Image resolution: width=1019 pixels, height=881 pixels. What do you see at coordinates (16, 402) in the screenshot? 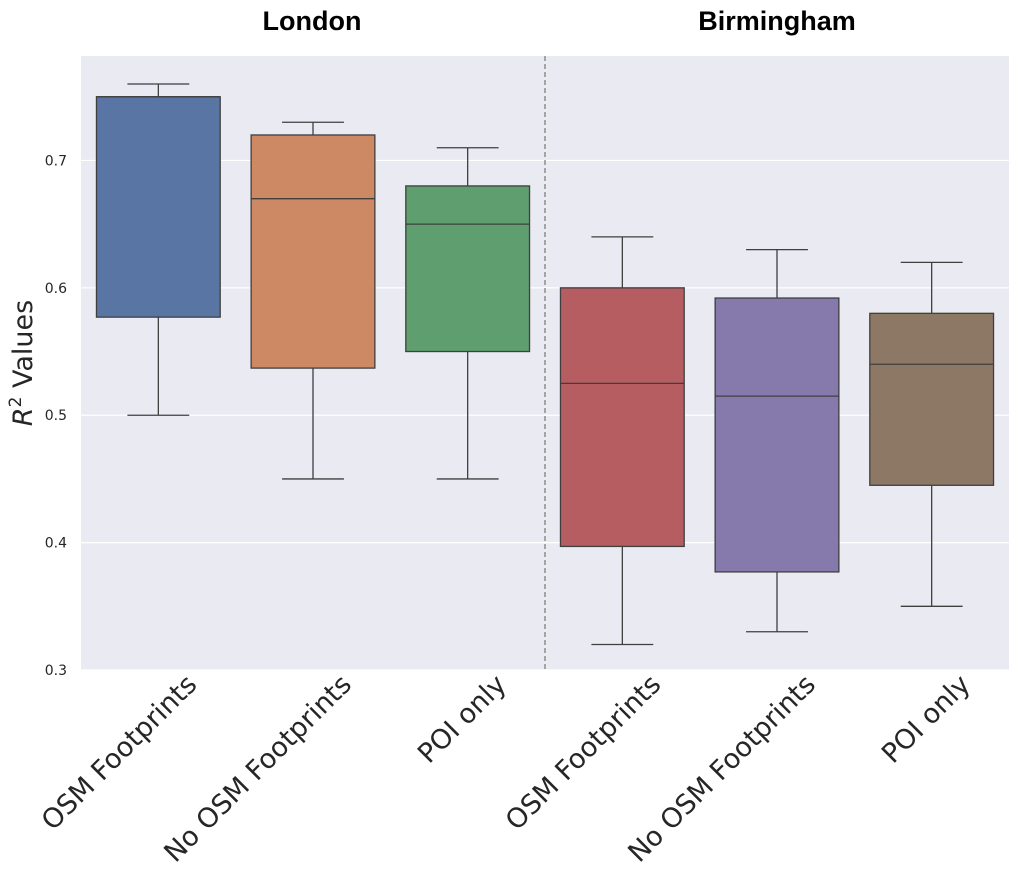
I see `y-axis-label-sup: 2` at bounding box center [16, 402].